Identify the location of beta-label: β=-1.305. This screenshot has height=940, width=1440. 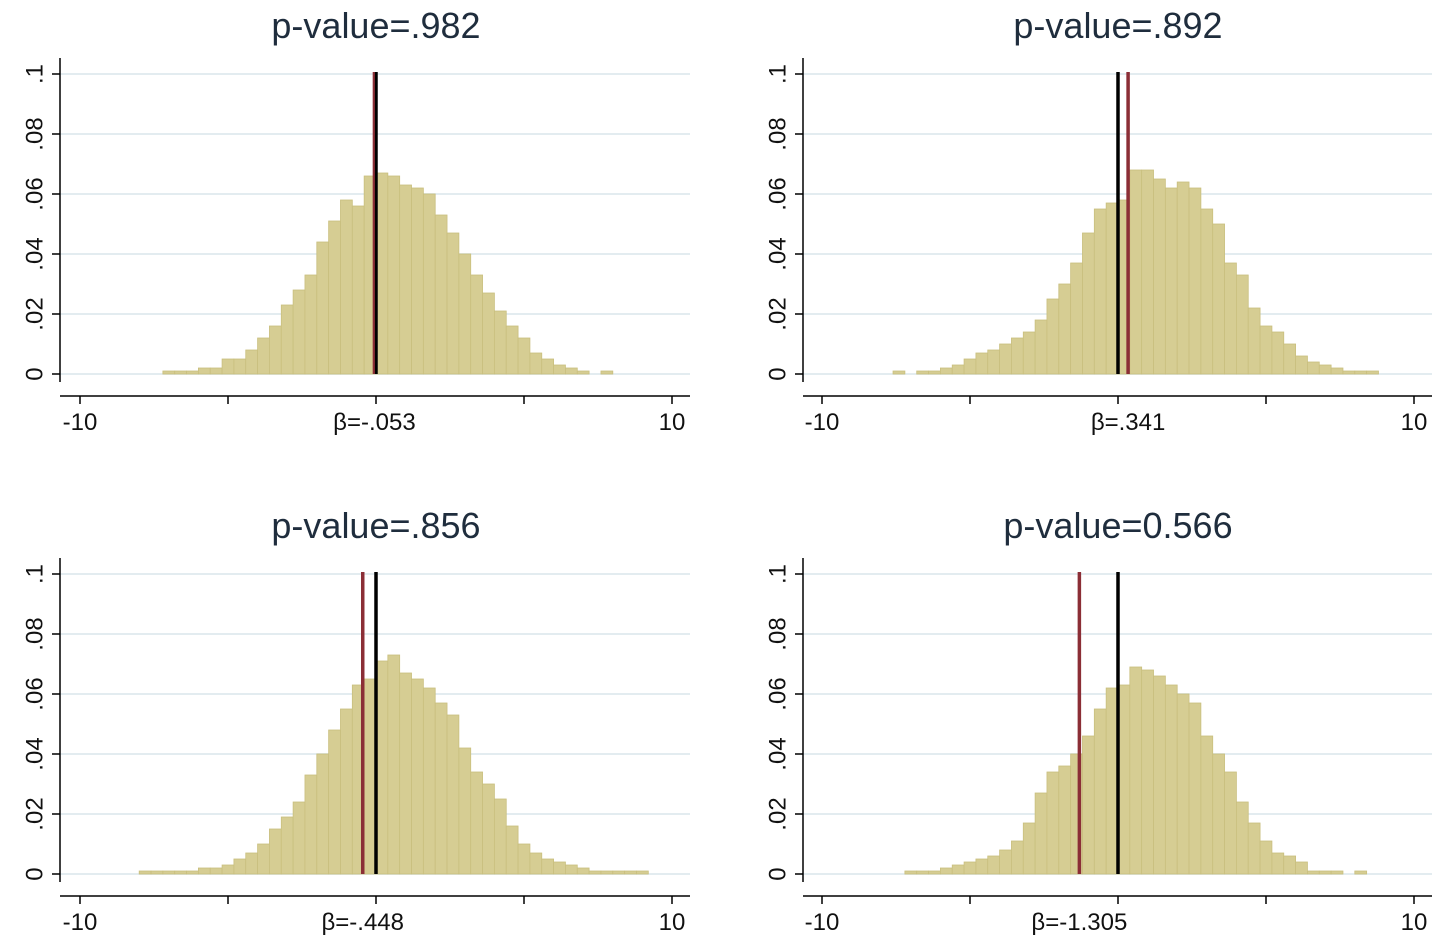
(1079, 922).